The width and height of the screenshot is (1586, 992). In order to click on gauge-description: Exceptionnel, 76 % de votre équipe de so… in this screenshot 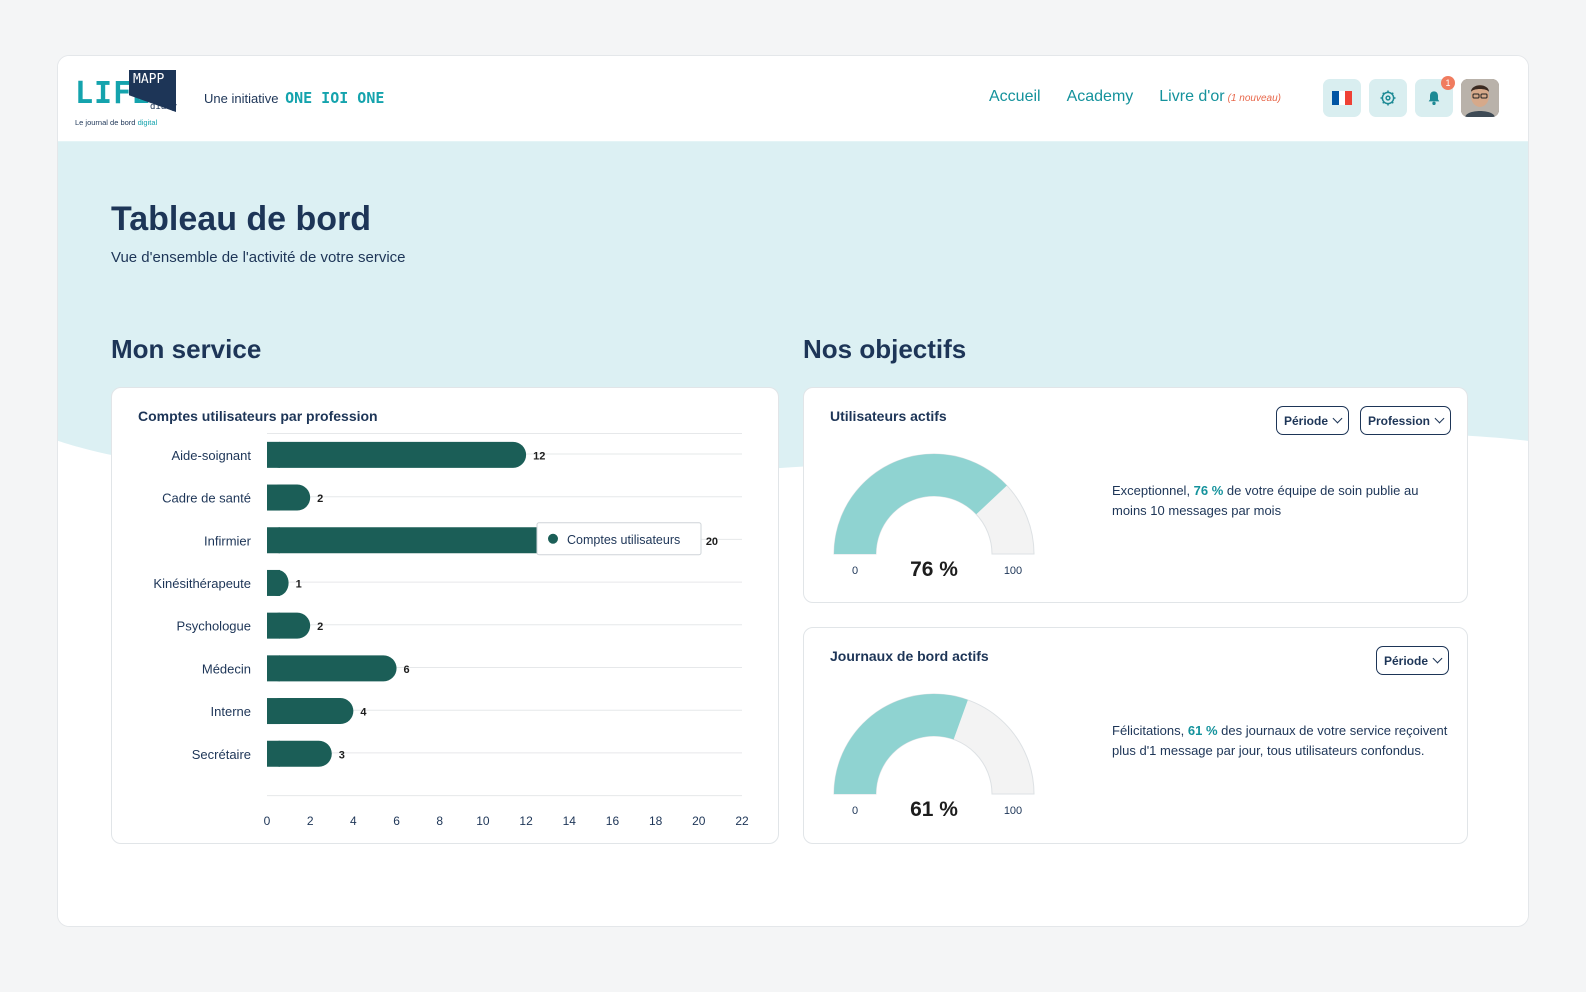, I will do `click(1265, 500)`.